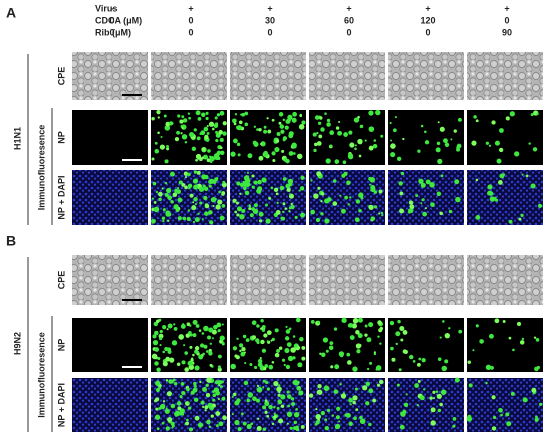 Image resolution: width=550 pixels, height=442 pixels. Describe the element at coordinates (17, 138) in the screenshot. I see `strain-label: H1N1` at that location.